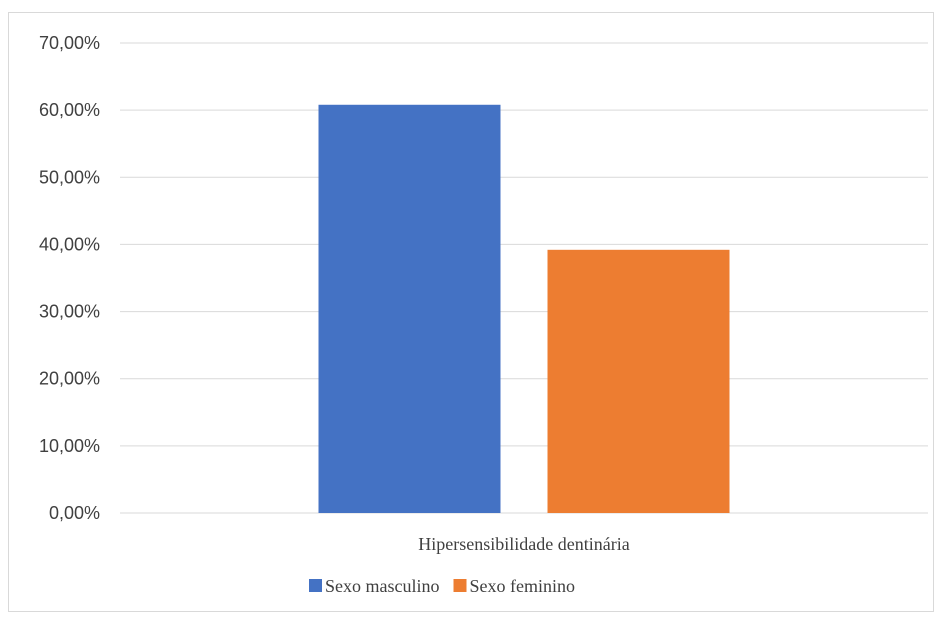 Image resolution: width=941 pixels, height=618 pixels. What do you see at coordinates (69, 379) in the screenshot?
I see `y-tick-label-2: 20,00%` at bounding box center [69, 379].